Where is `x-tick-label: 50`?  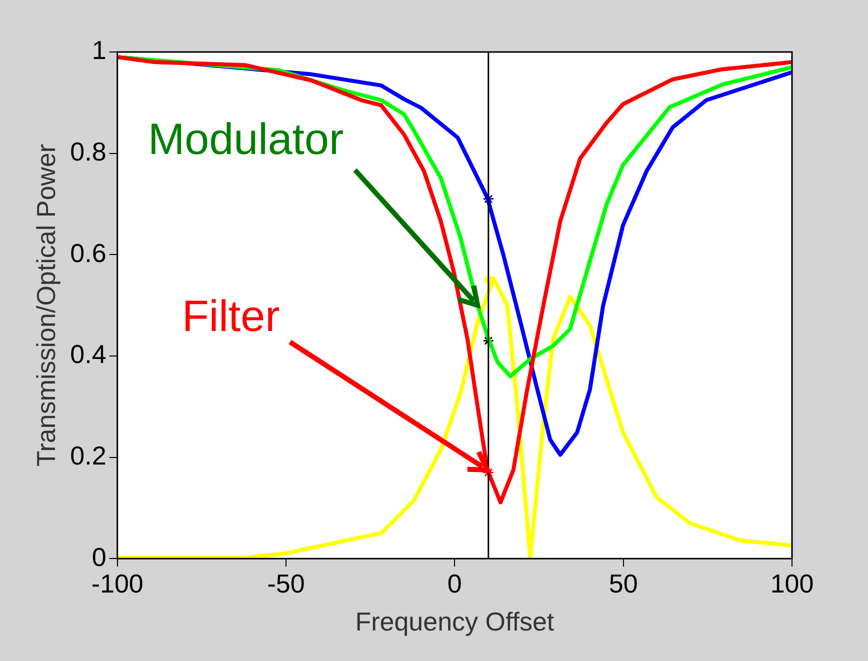 x-tick-label: 50 is located at coordinates (623, 583).